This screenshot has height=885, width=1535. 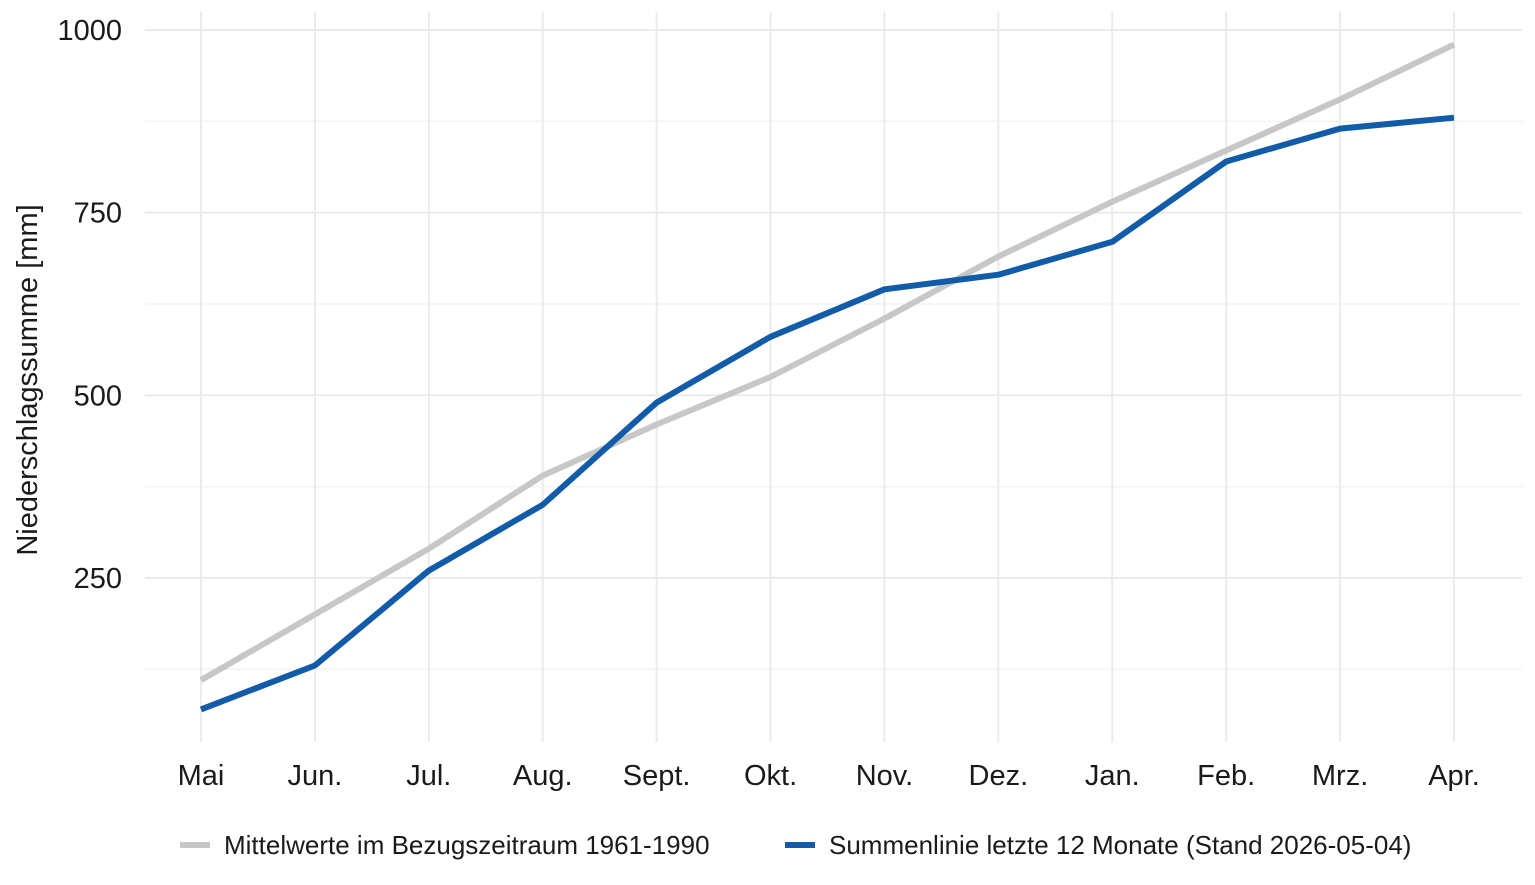 What do you see at coordinates (428, 776) in the screenshot?
I see `x-tick-label: Jul.` at bounding box center [428, 776].